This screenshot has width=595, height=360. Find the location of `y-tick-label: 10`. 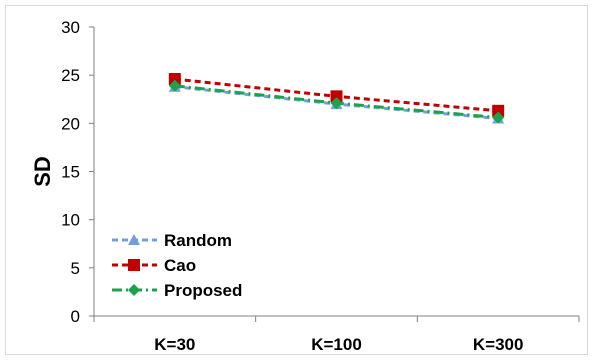

y-tick-label: 10 is located at coordinates (70, 220).